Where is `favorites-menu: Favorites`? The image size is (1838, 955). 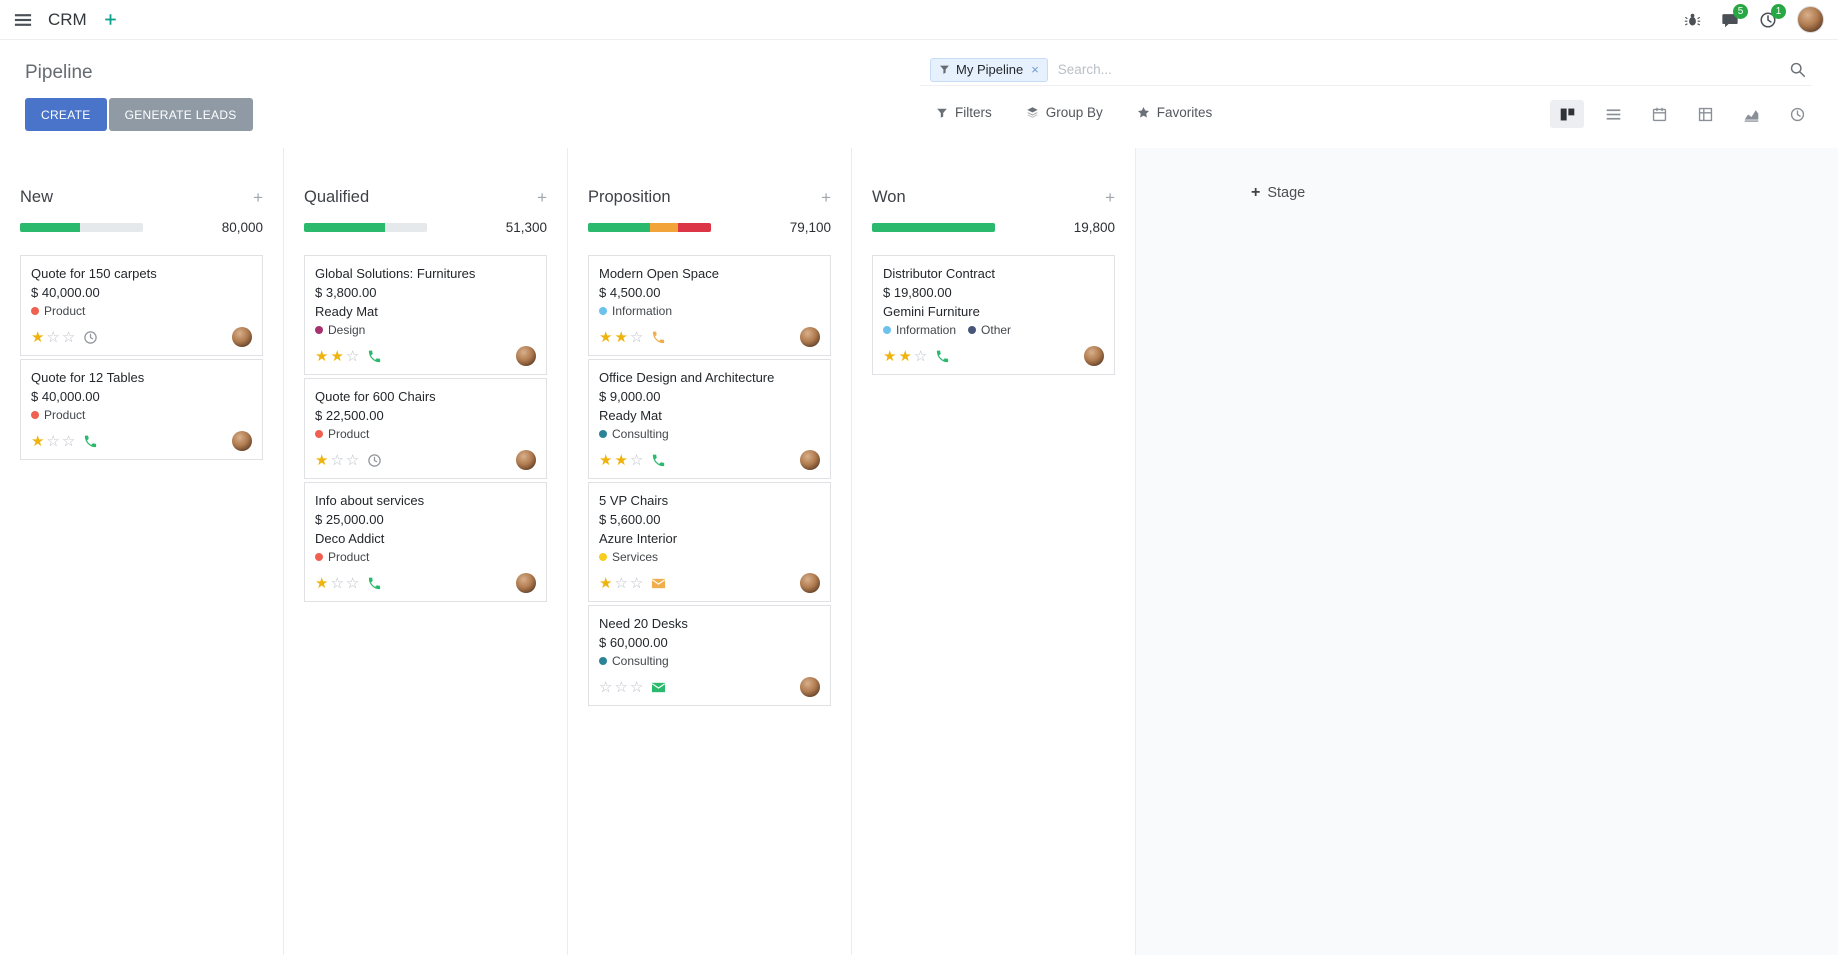 favorites-menu: Favorites is located at coordinates (1174, 112).